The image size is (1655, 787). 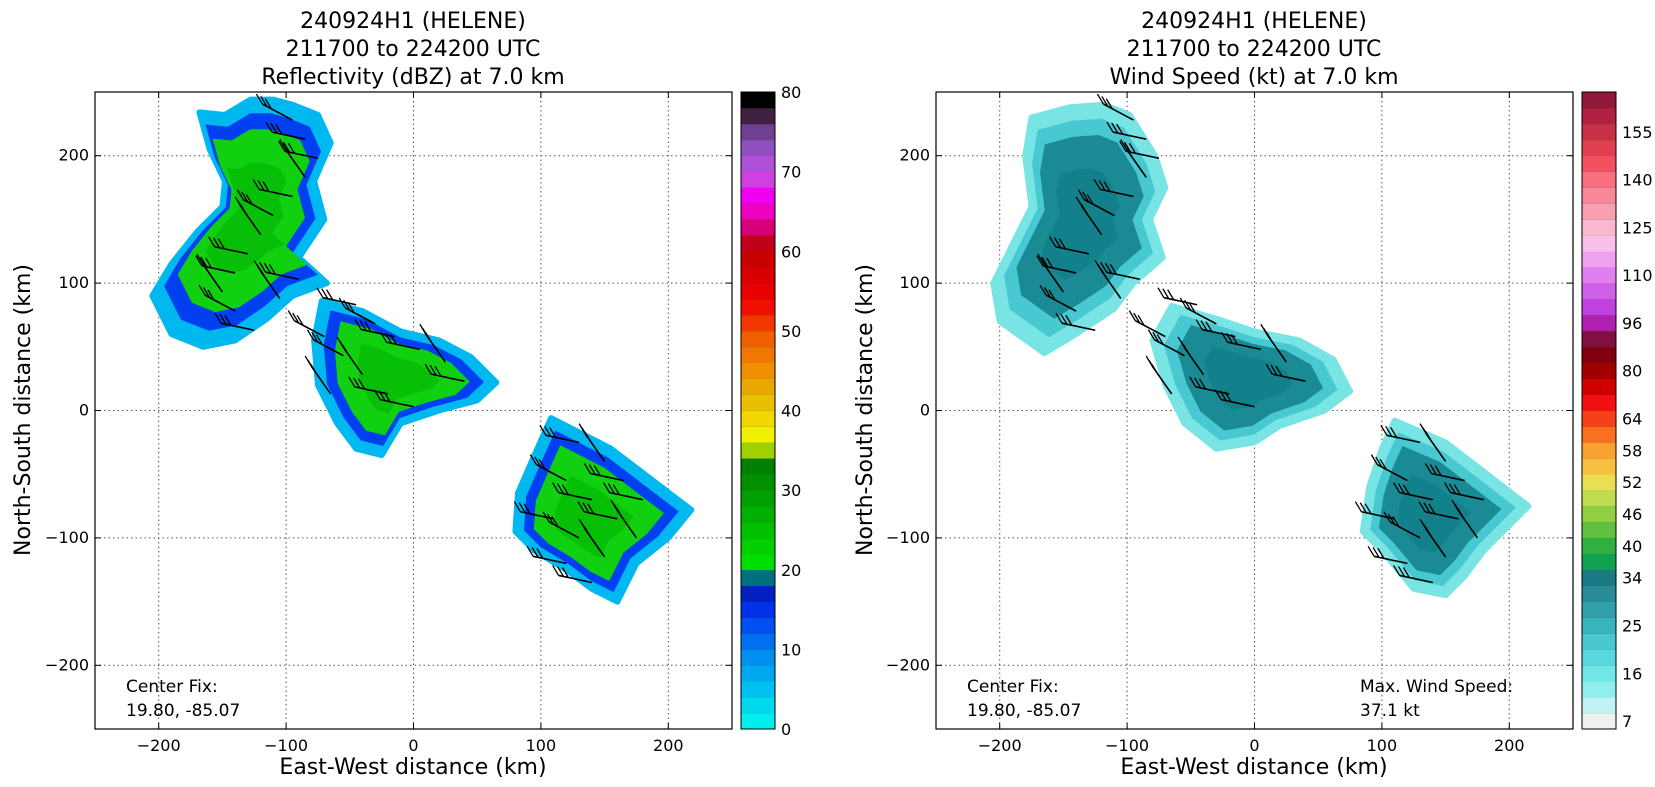 I want to click on colorbar-tick-label: 60, so click(x=791, y=251).